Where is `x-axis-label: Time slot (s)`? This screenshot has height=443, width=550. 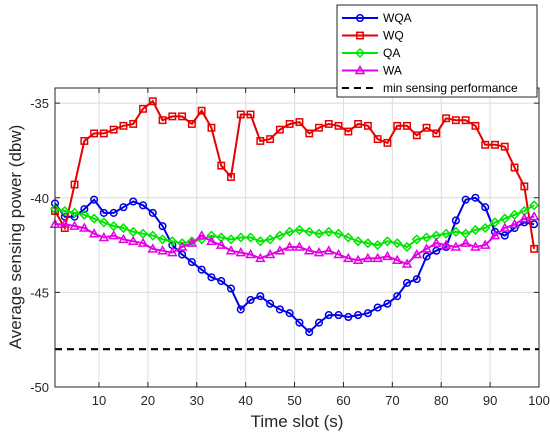
x-axis-label: Time slot (s) is located at coordinates (297, 421).